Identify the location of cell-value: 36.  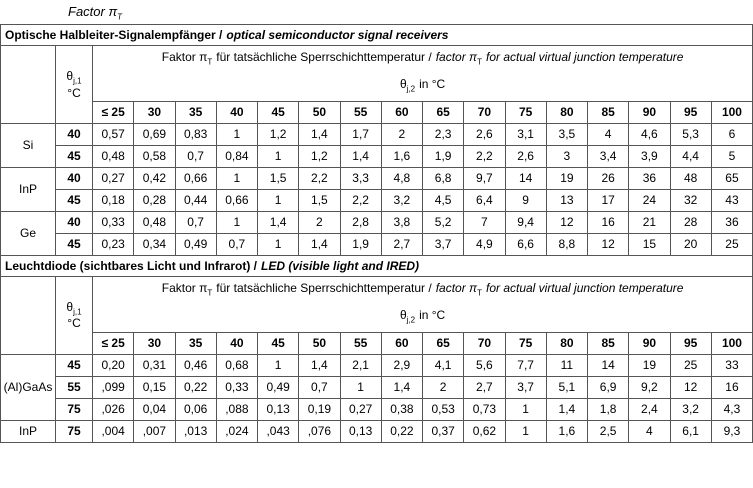
(731, 222).